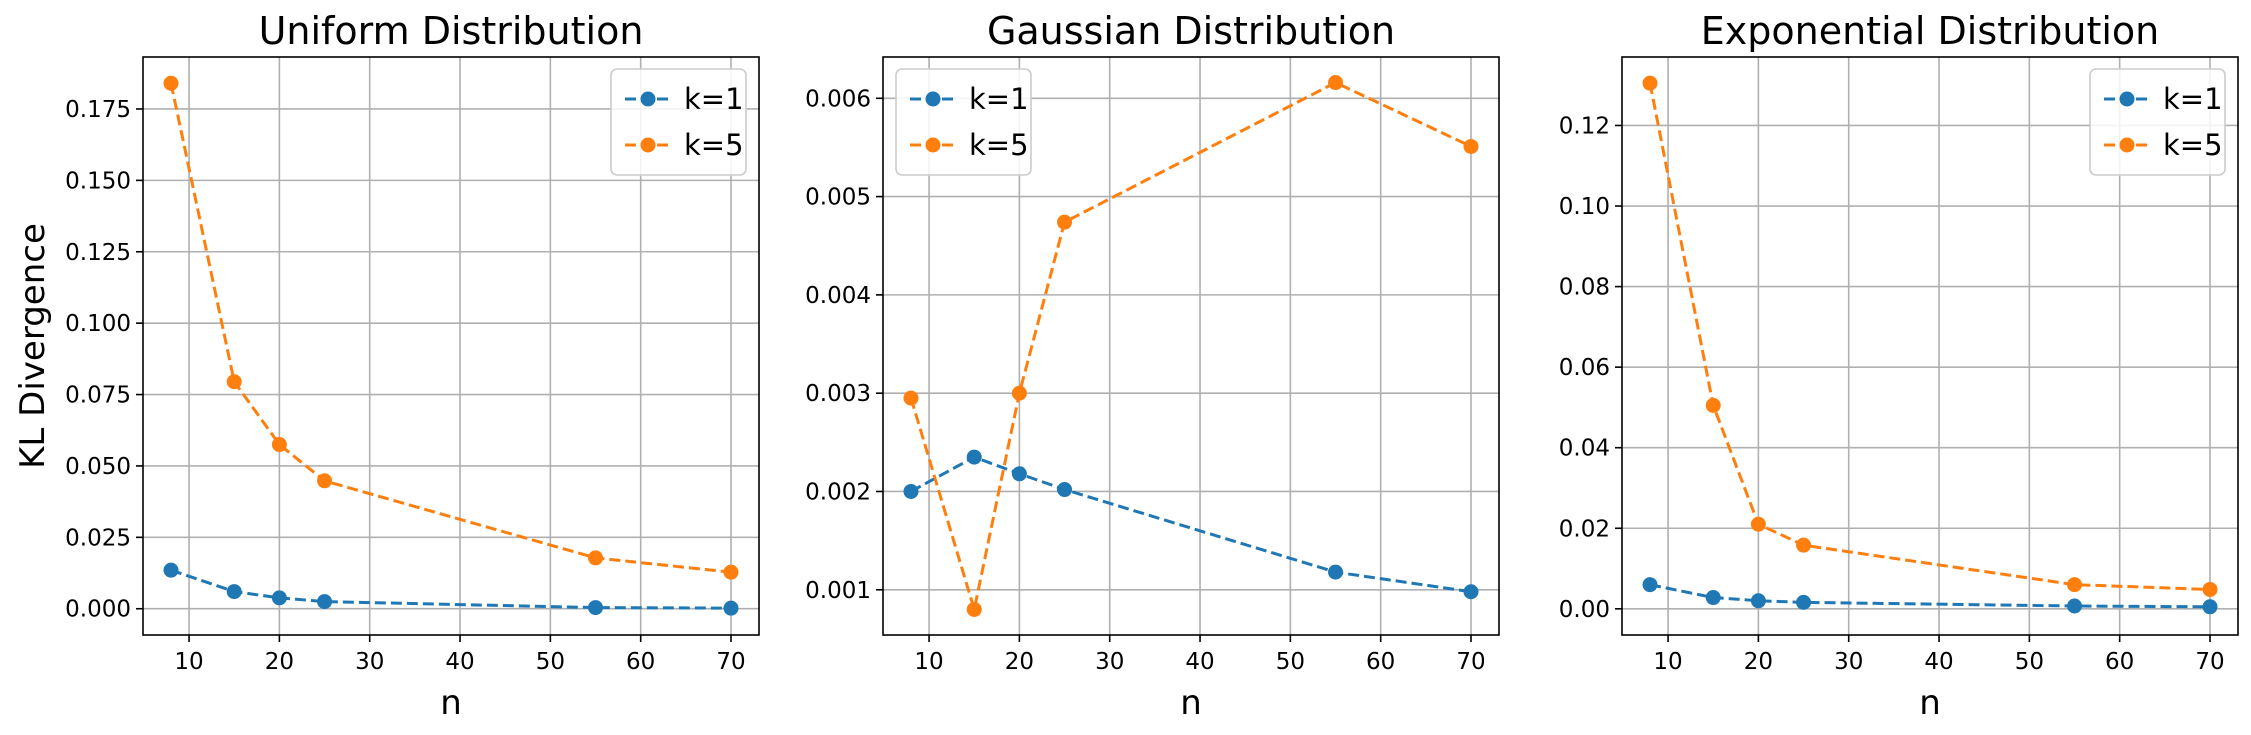  Describe the element at coordinates (1584, 529) in the screenshot. I see `y-tick-label: 0.02` at that location.